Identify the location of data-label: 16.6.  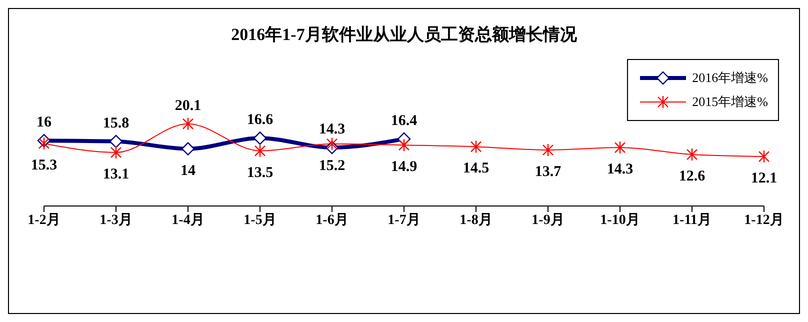
(260, 120).